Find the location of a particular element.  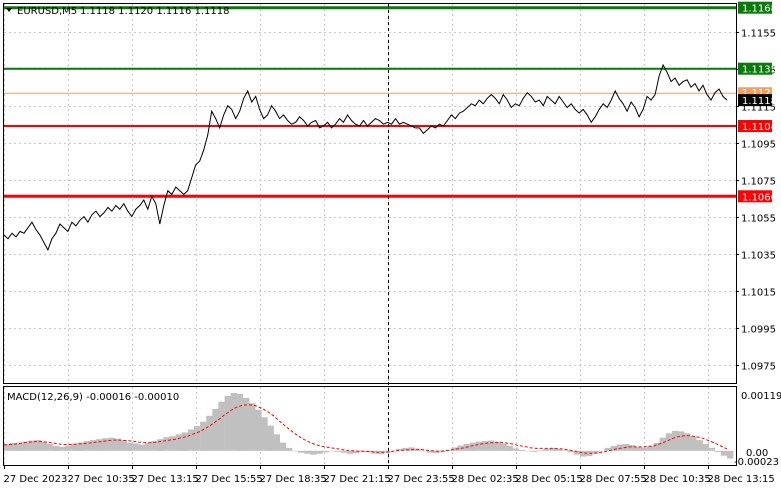

triangle-down-icon is located at coordinates (9, 10).